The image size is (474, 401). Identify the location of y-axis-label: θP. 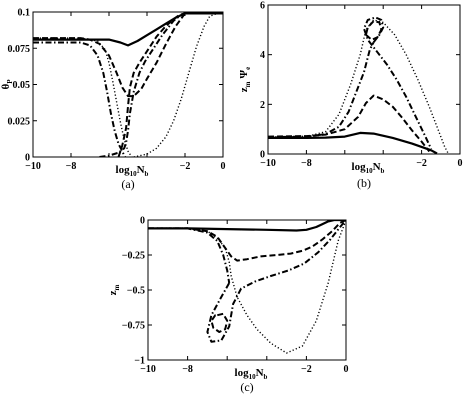
(7, 84).